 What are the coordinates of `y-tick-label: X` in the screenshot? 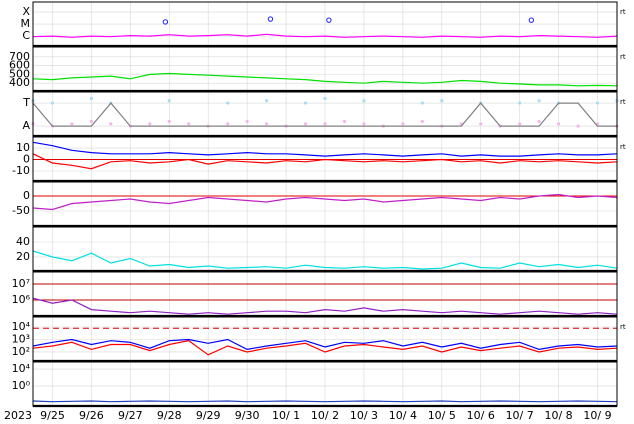 It's located at (26, 11).